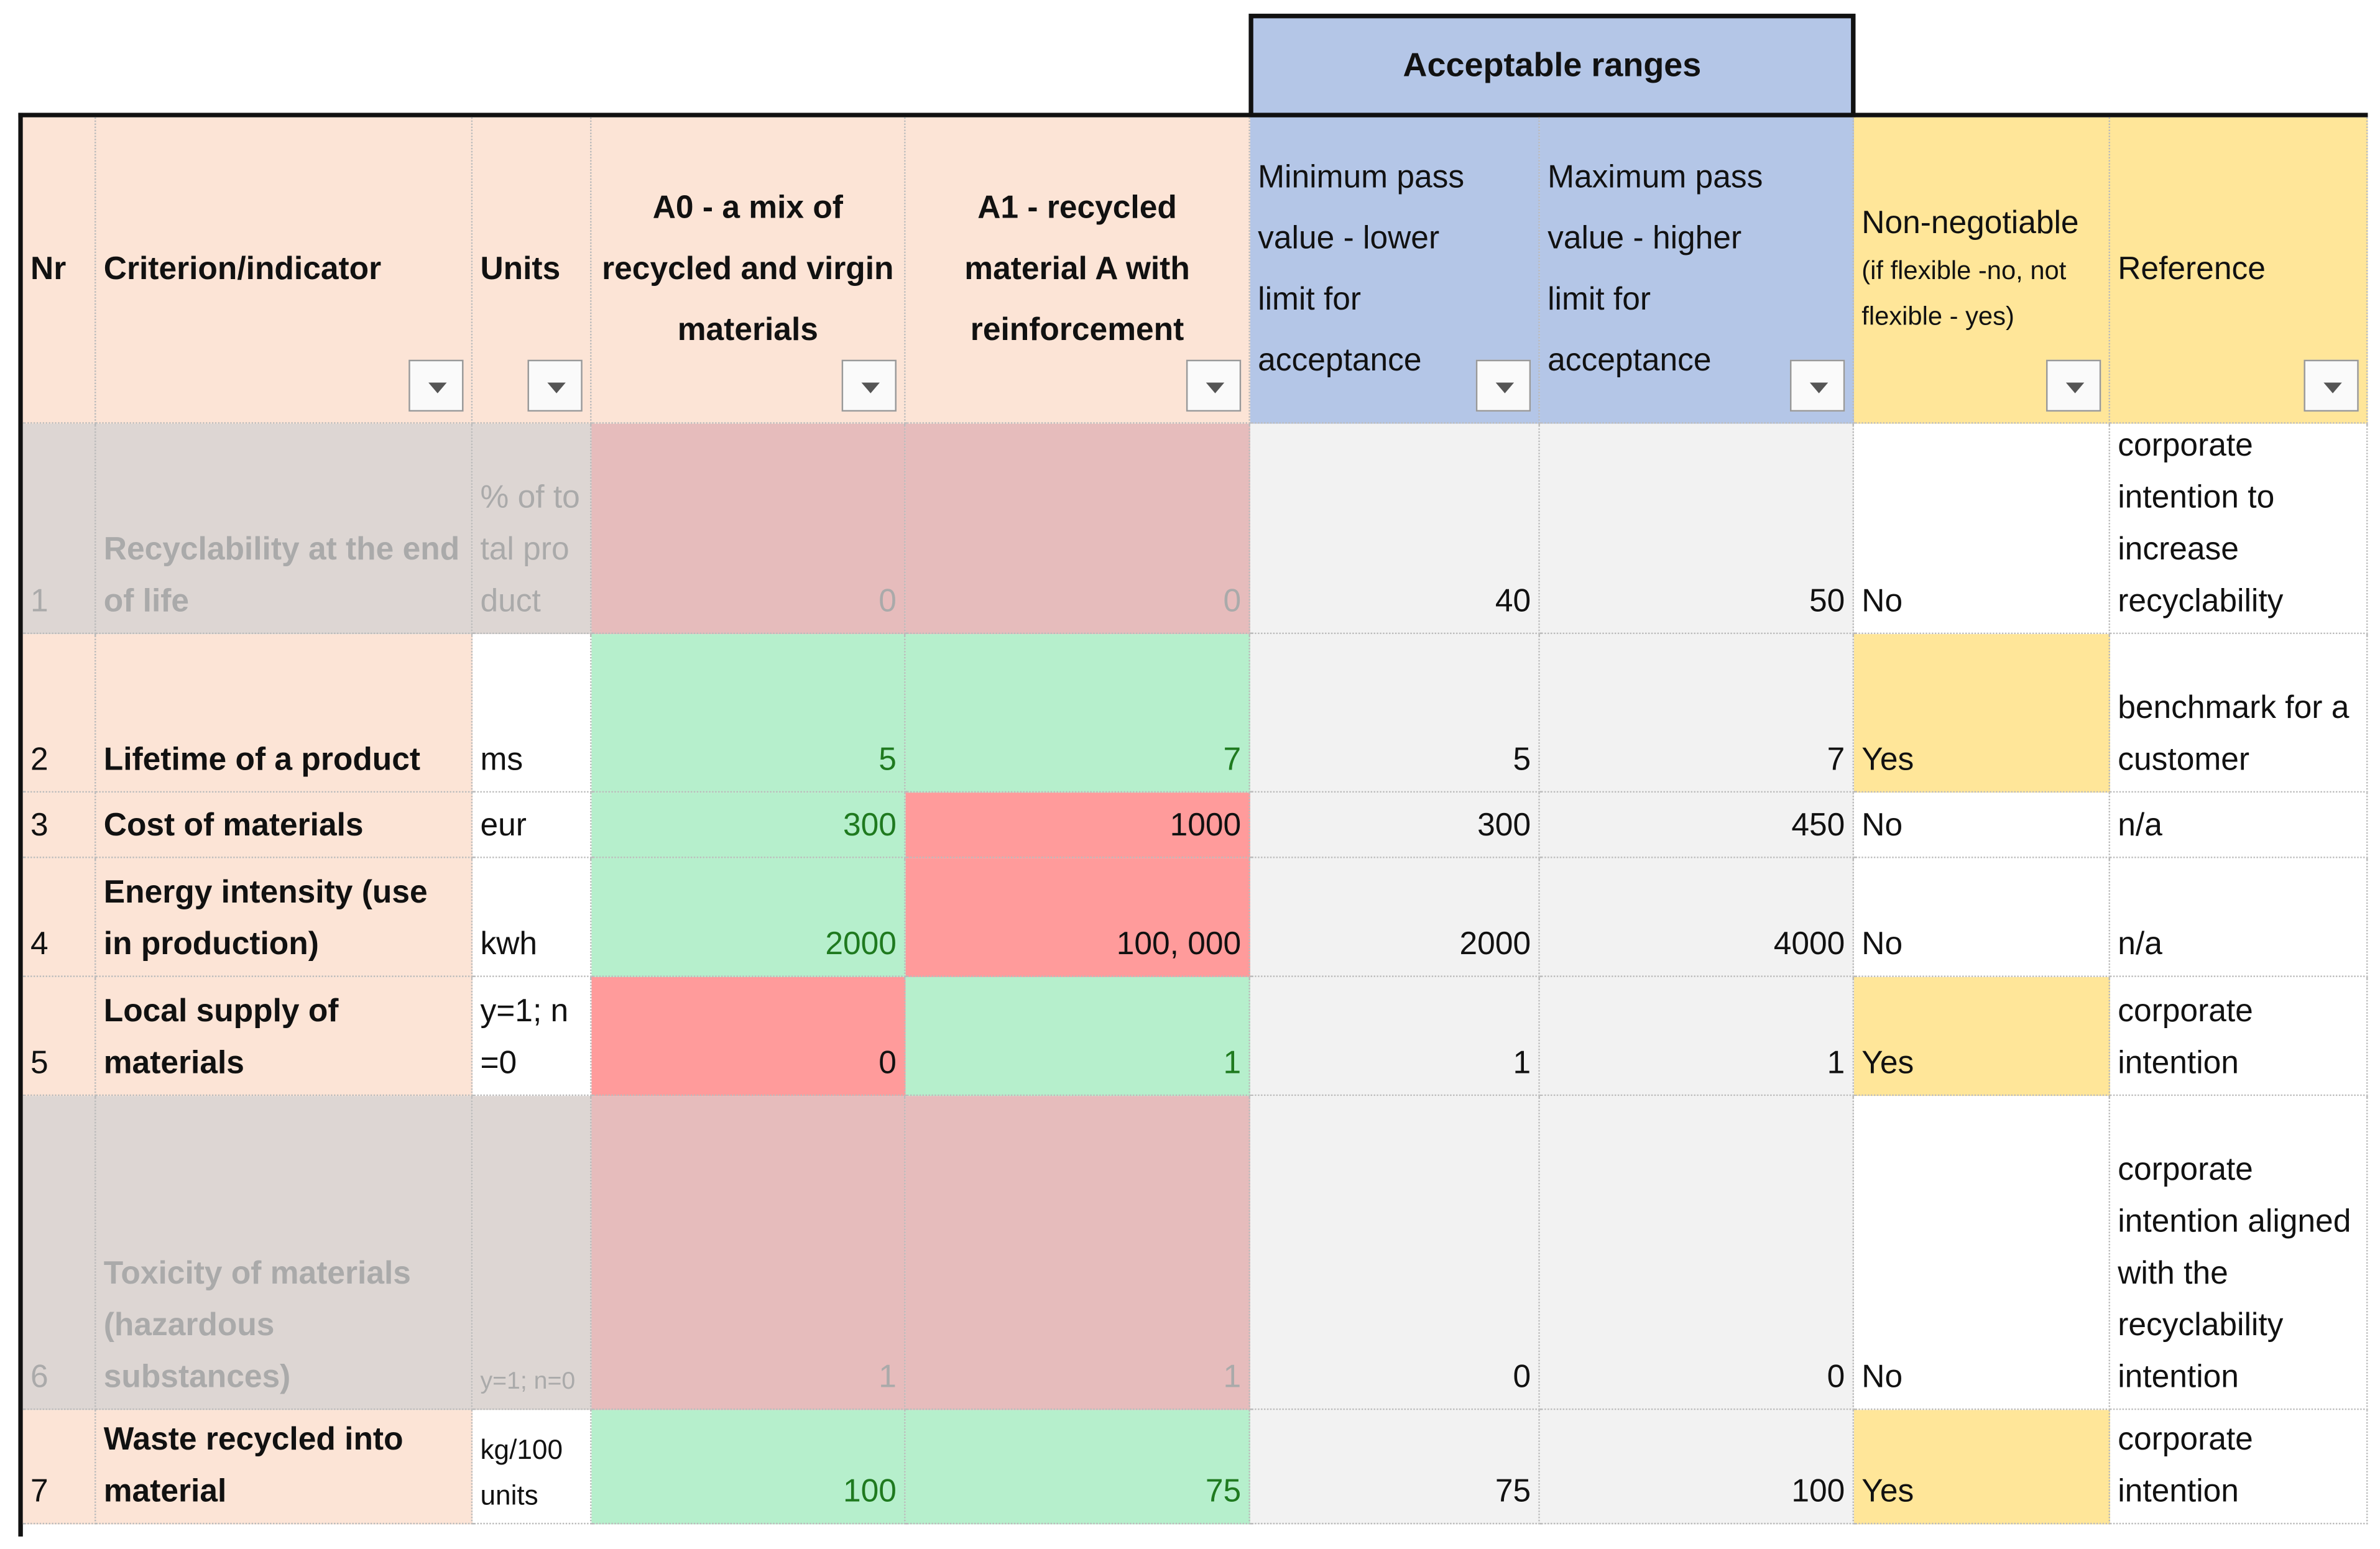 This screenshot has height=1549, width=2380. Describe the element at coordinates (59, 1253) in the screenshot. I see `table-cell: 6` at that location.